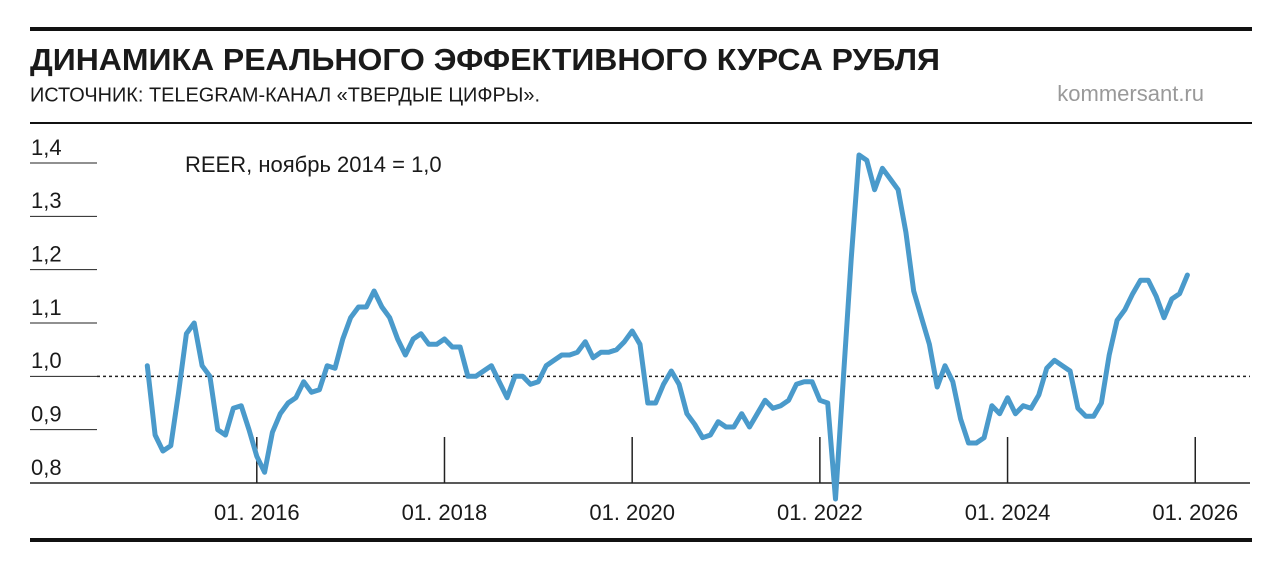 This screenshot has width=1280, height=576. I want to click on y-tick-label: 1,3, so click(46, 200).